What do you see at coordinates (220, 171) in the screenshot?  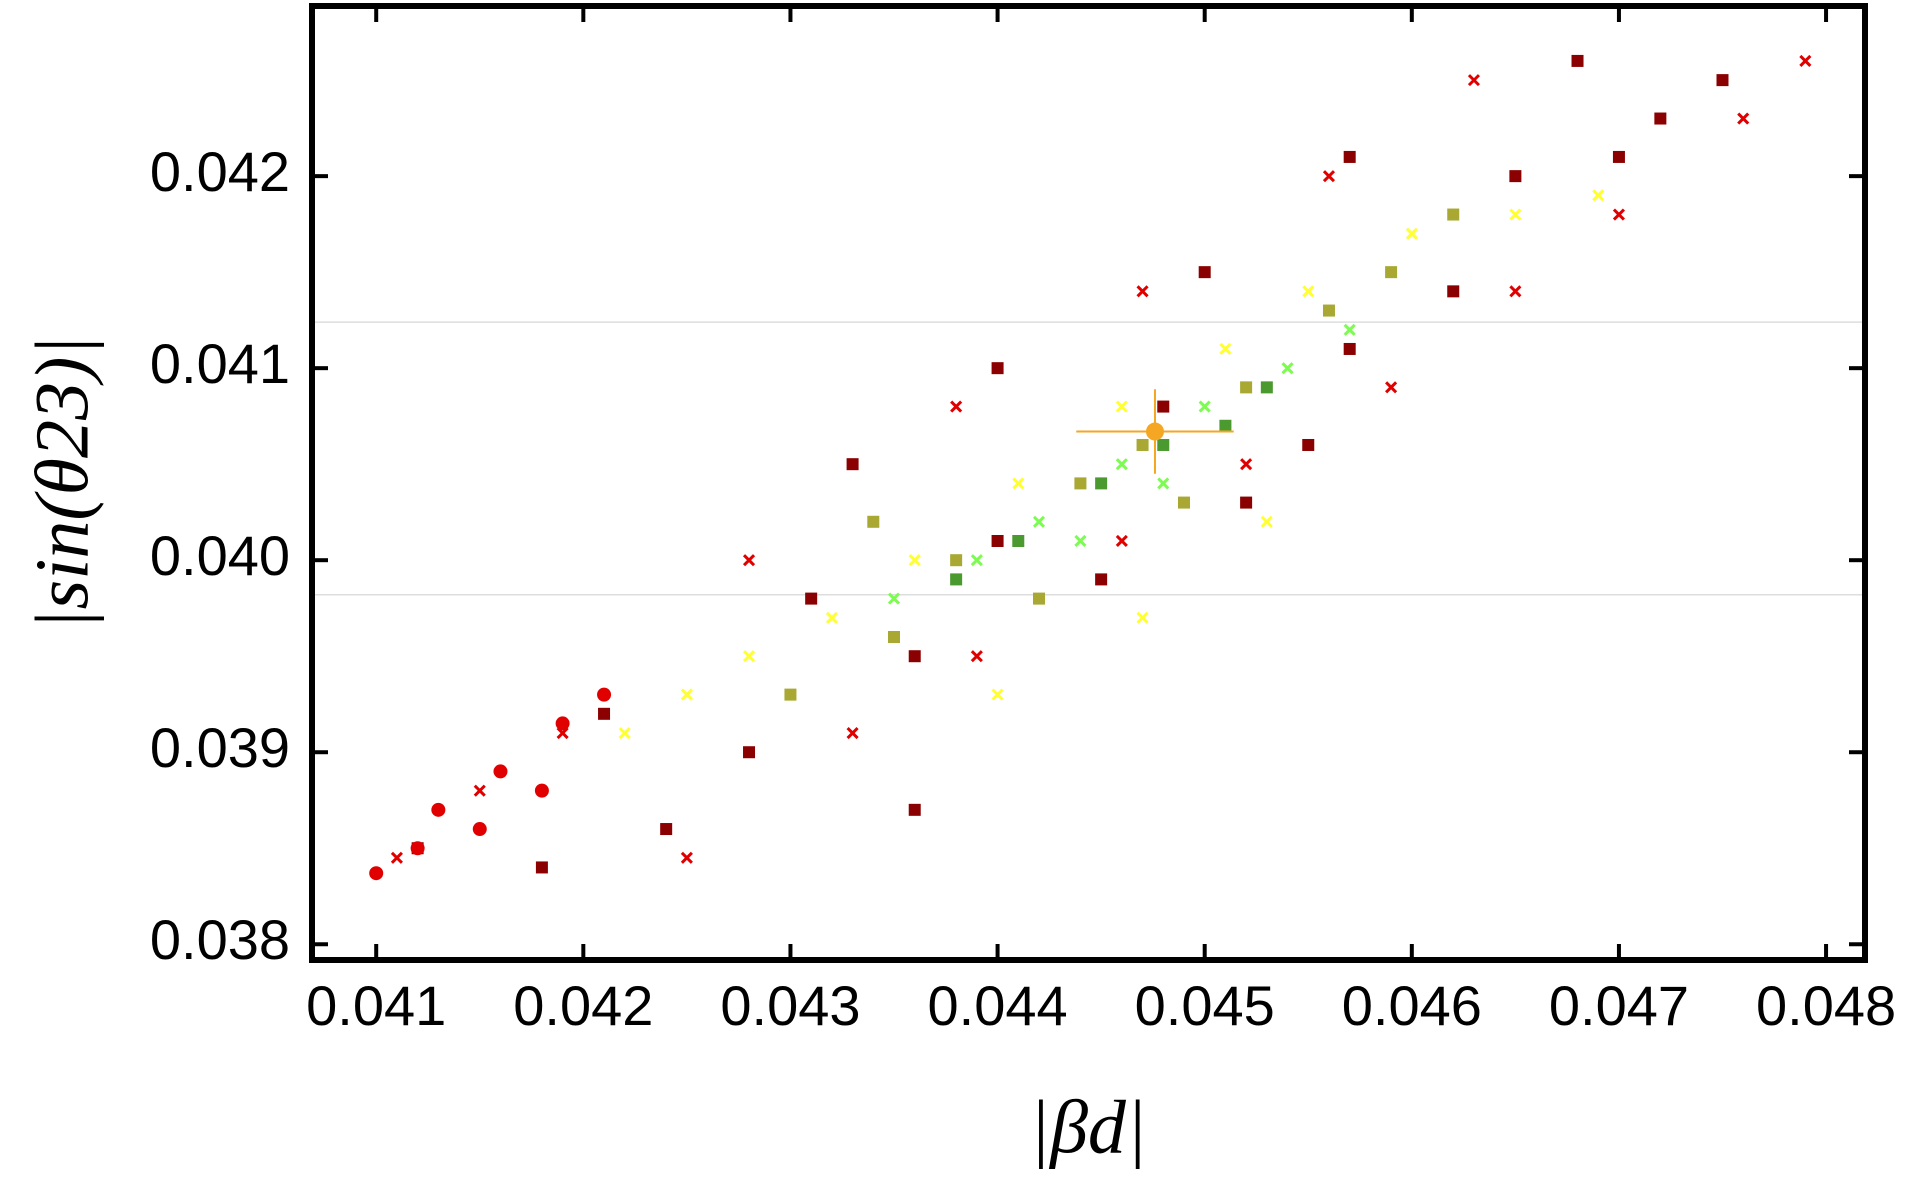 I see `y-tick-label: 0.042` at bounding box center [220, 171].